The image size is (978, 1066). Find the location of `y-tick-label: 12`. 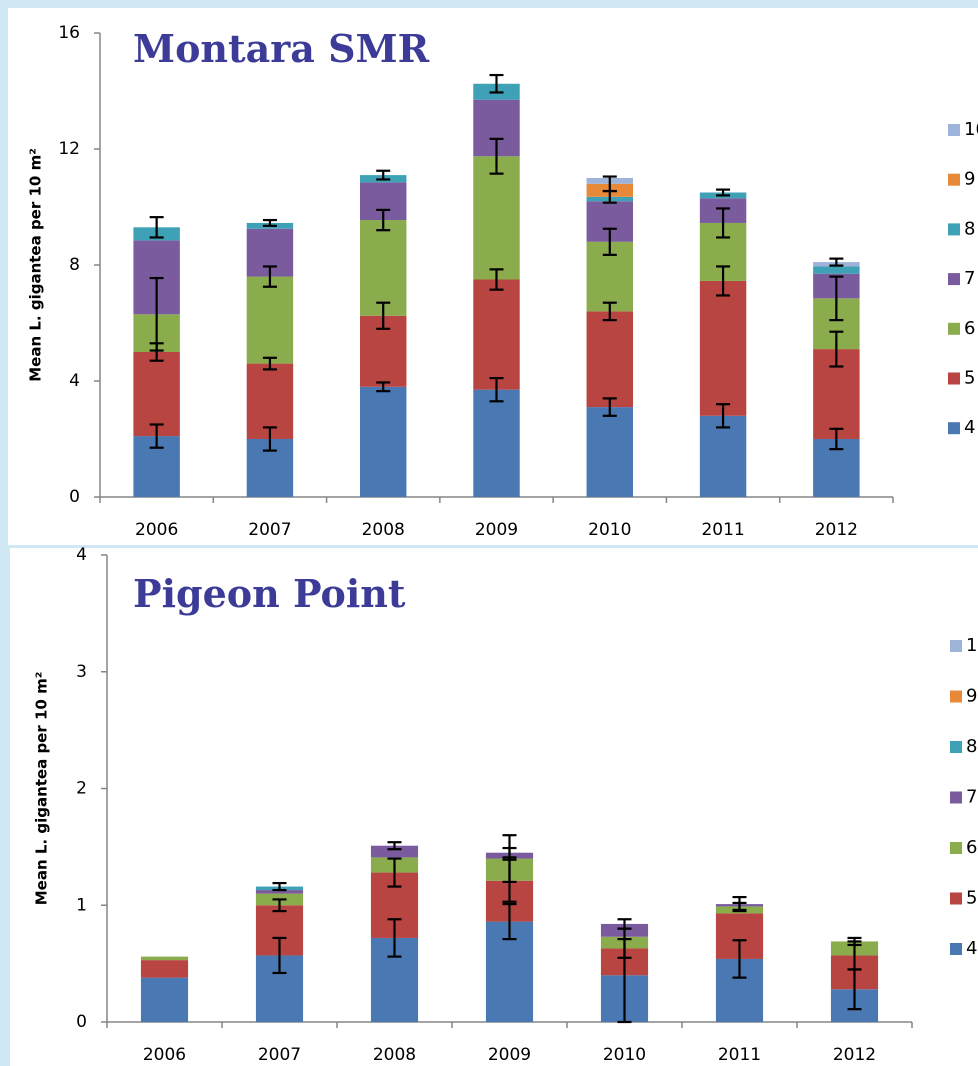

y-tick-label: 12 is located at coordinates (69, 149).